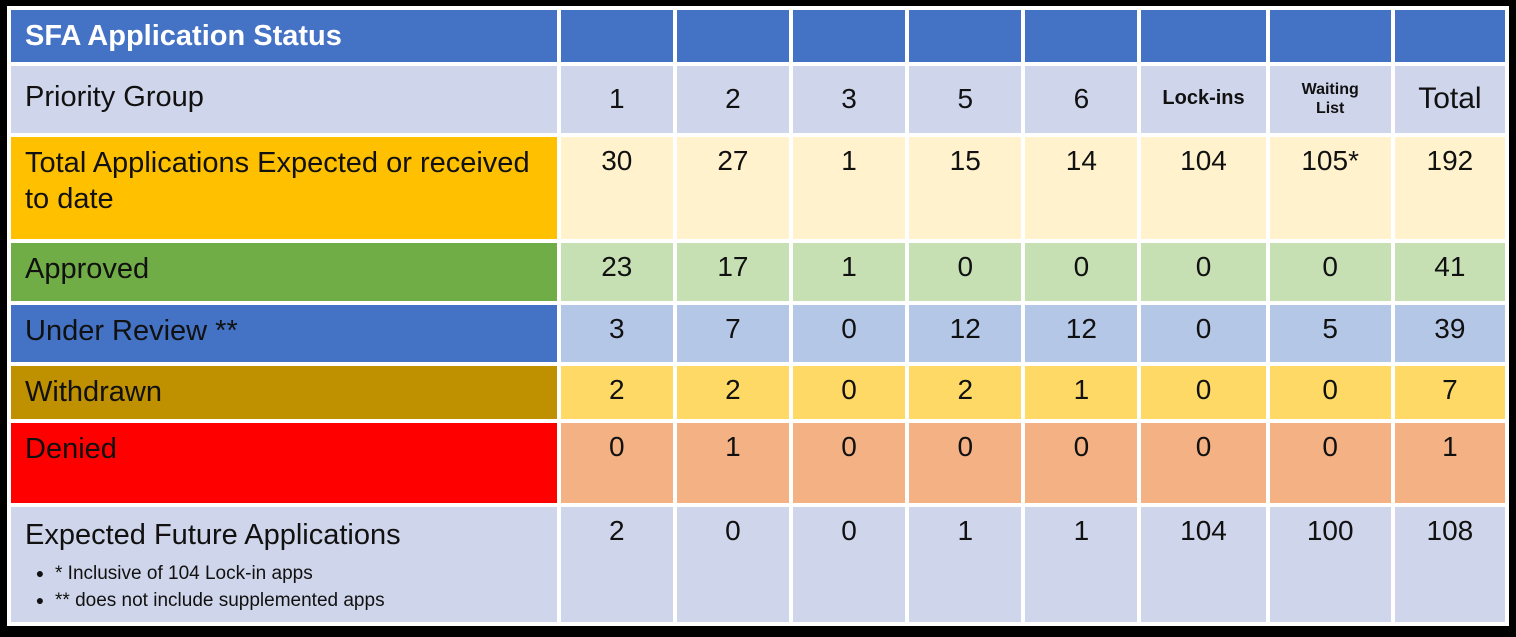 The width and height of the screenshot is (1516, 637). I want to click on row-under-review: Under Review ** 3 7 0 12 12 0 5 39, so click(758, 333).